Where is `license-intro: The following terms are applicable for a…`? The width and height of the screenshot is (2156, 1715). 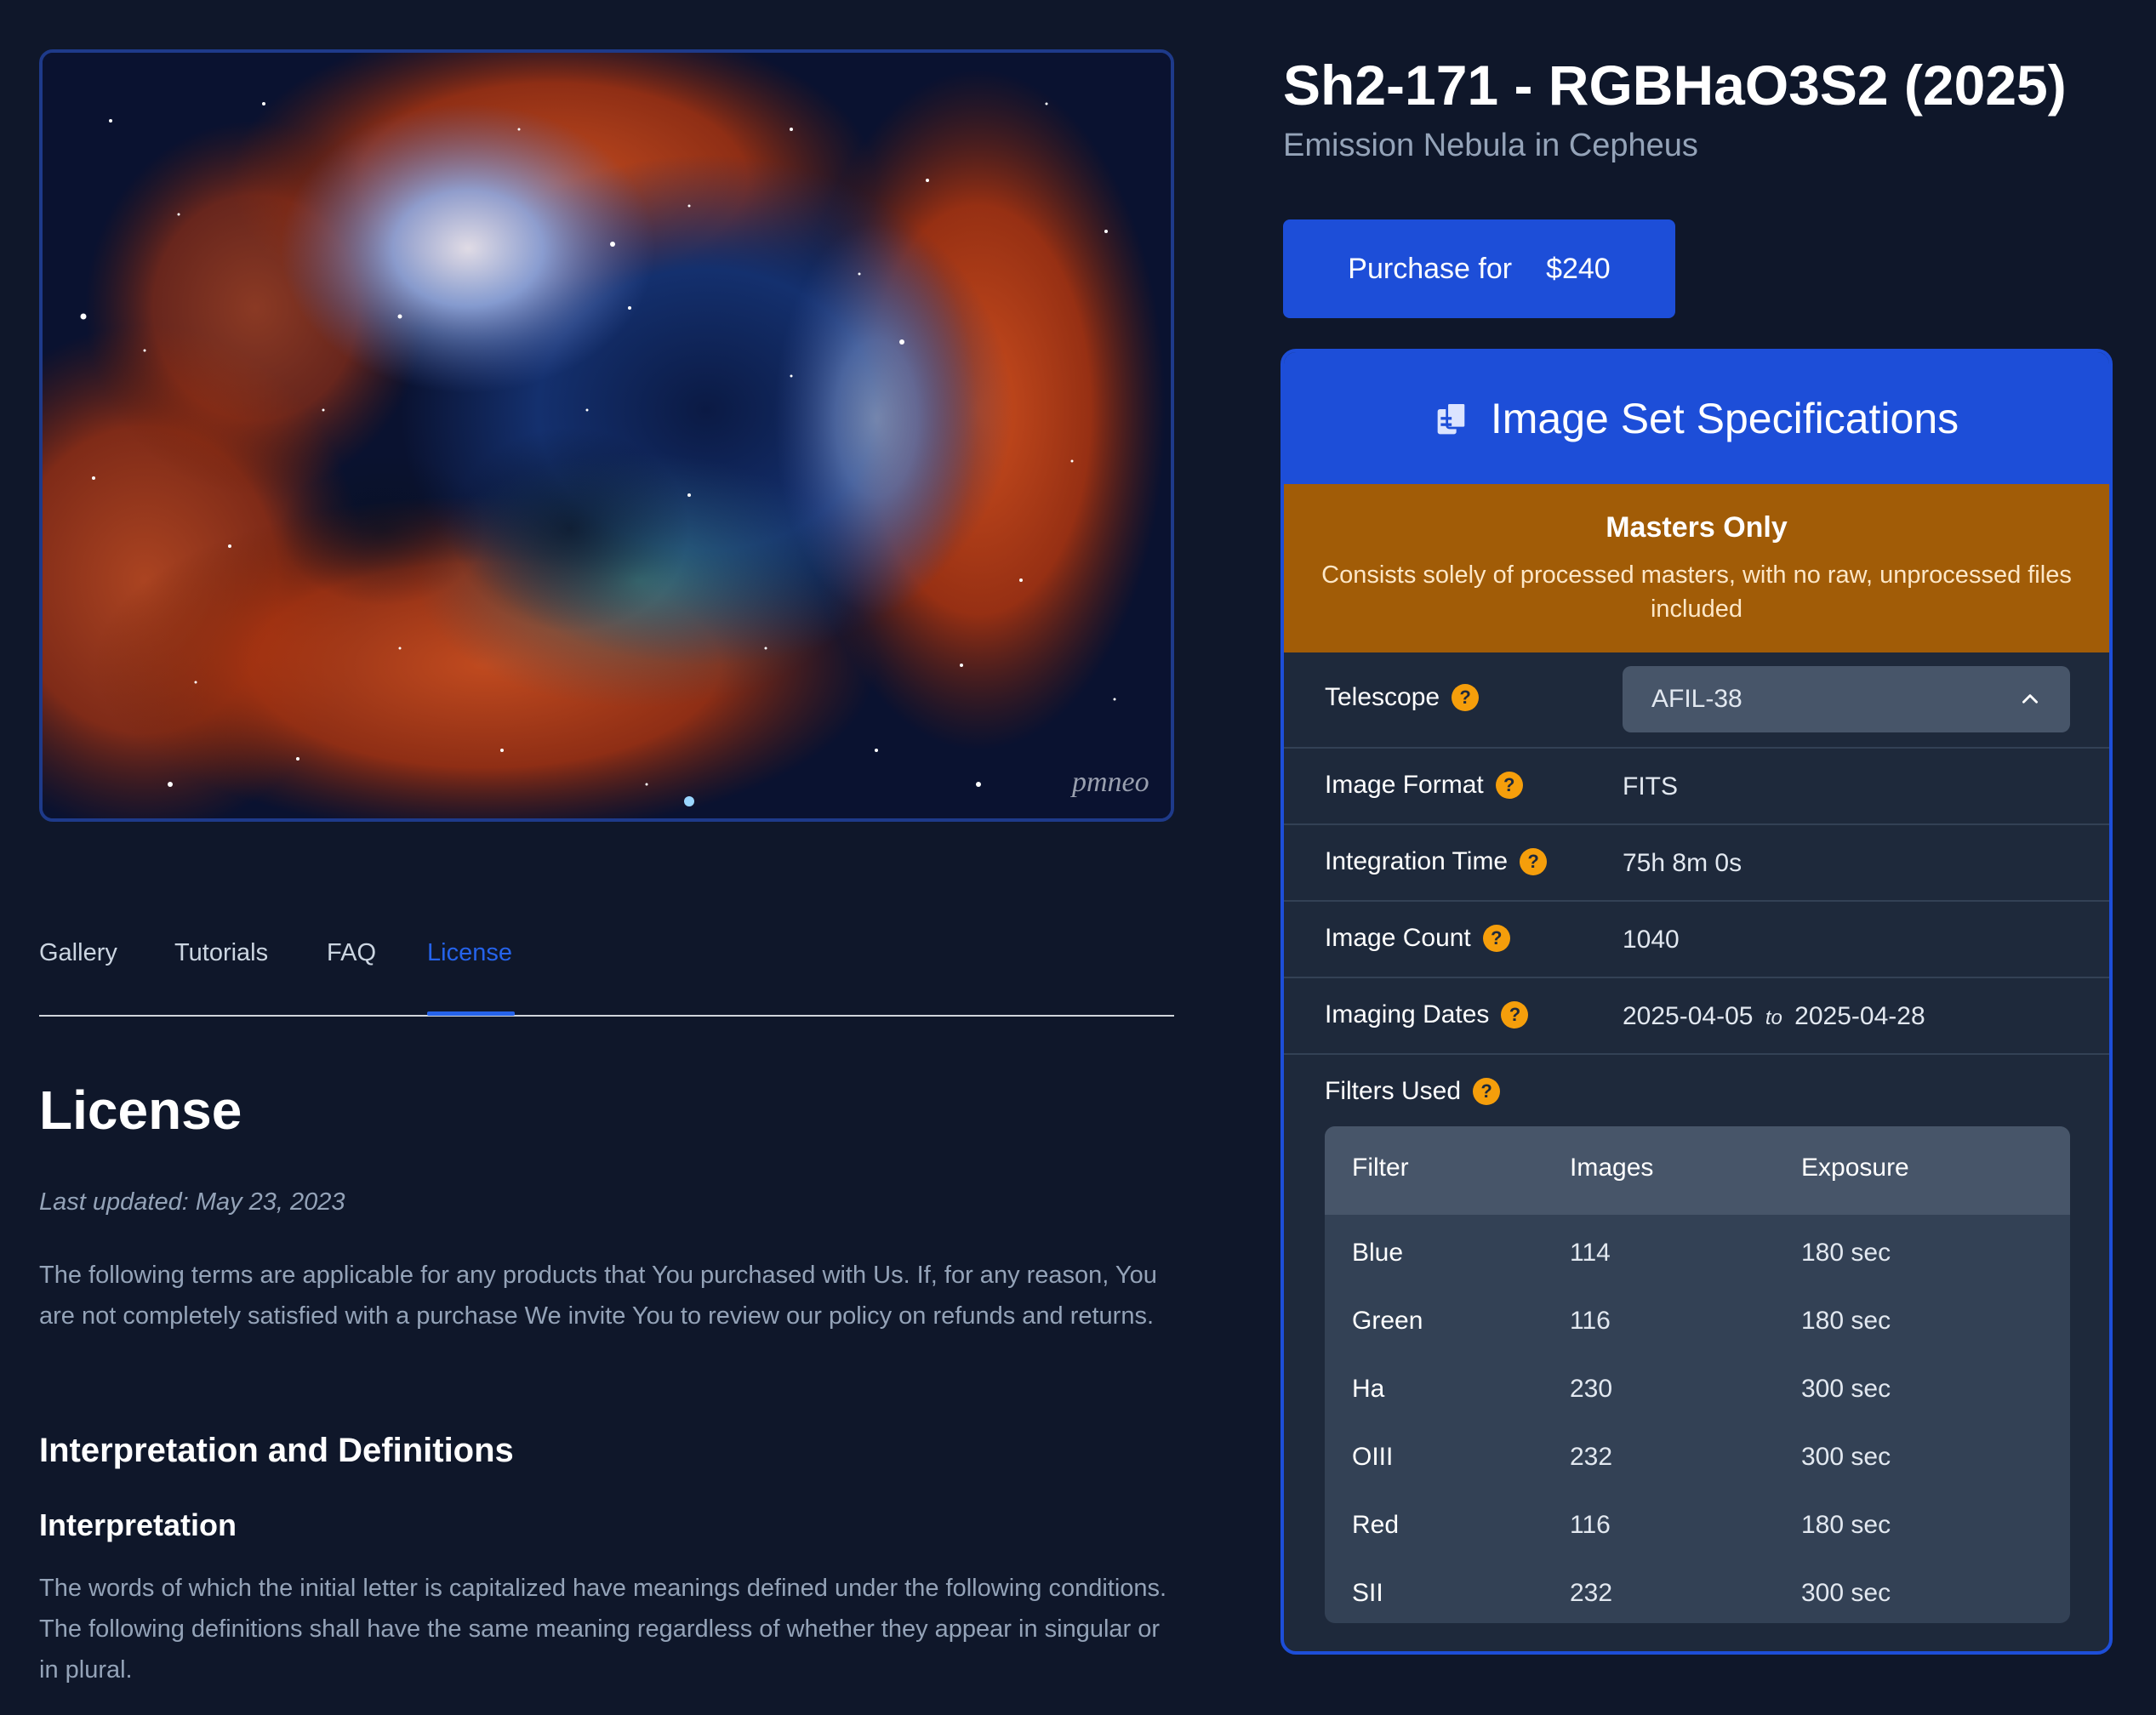 license-intro: The following terms are applicable for a… is located at coordinates (598, 1296).